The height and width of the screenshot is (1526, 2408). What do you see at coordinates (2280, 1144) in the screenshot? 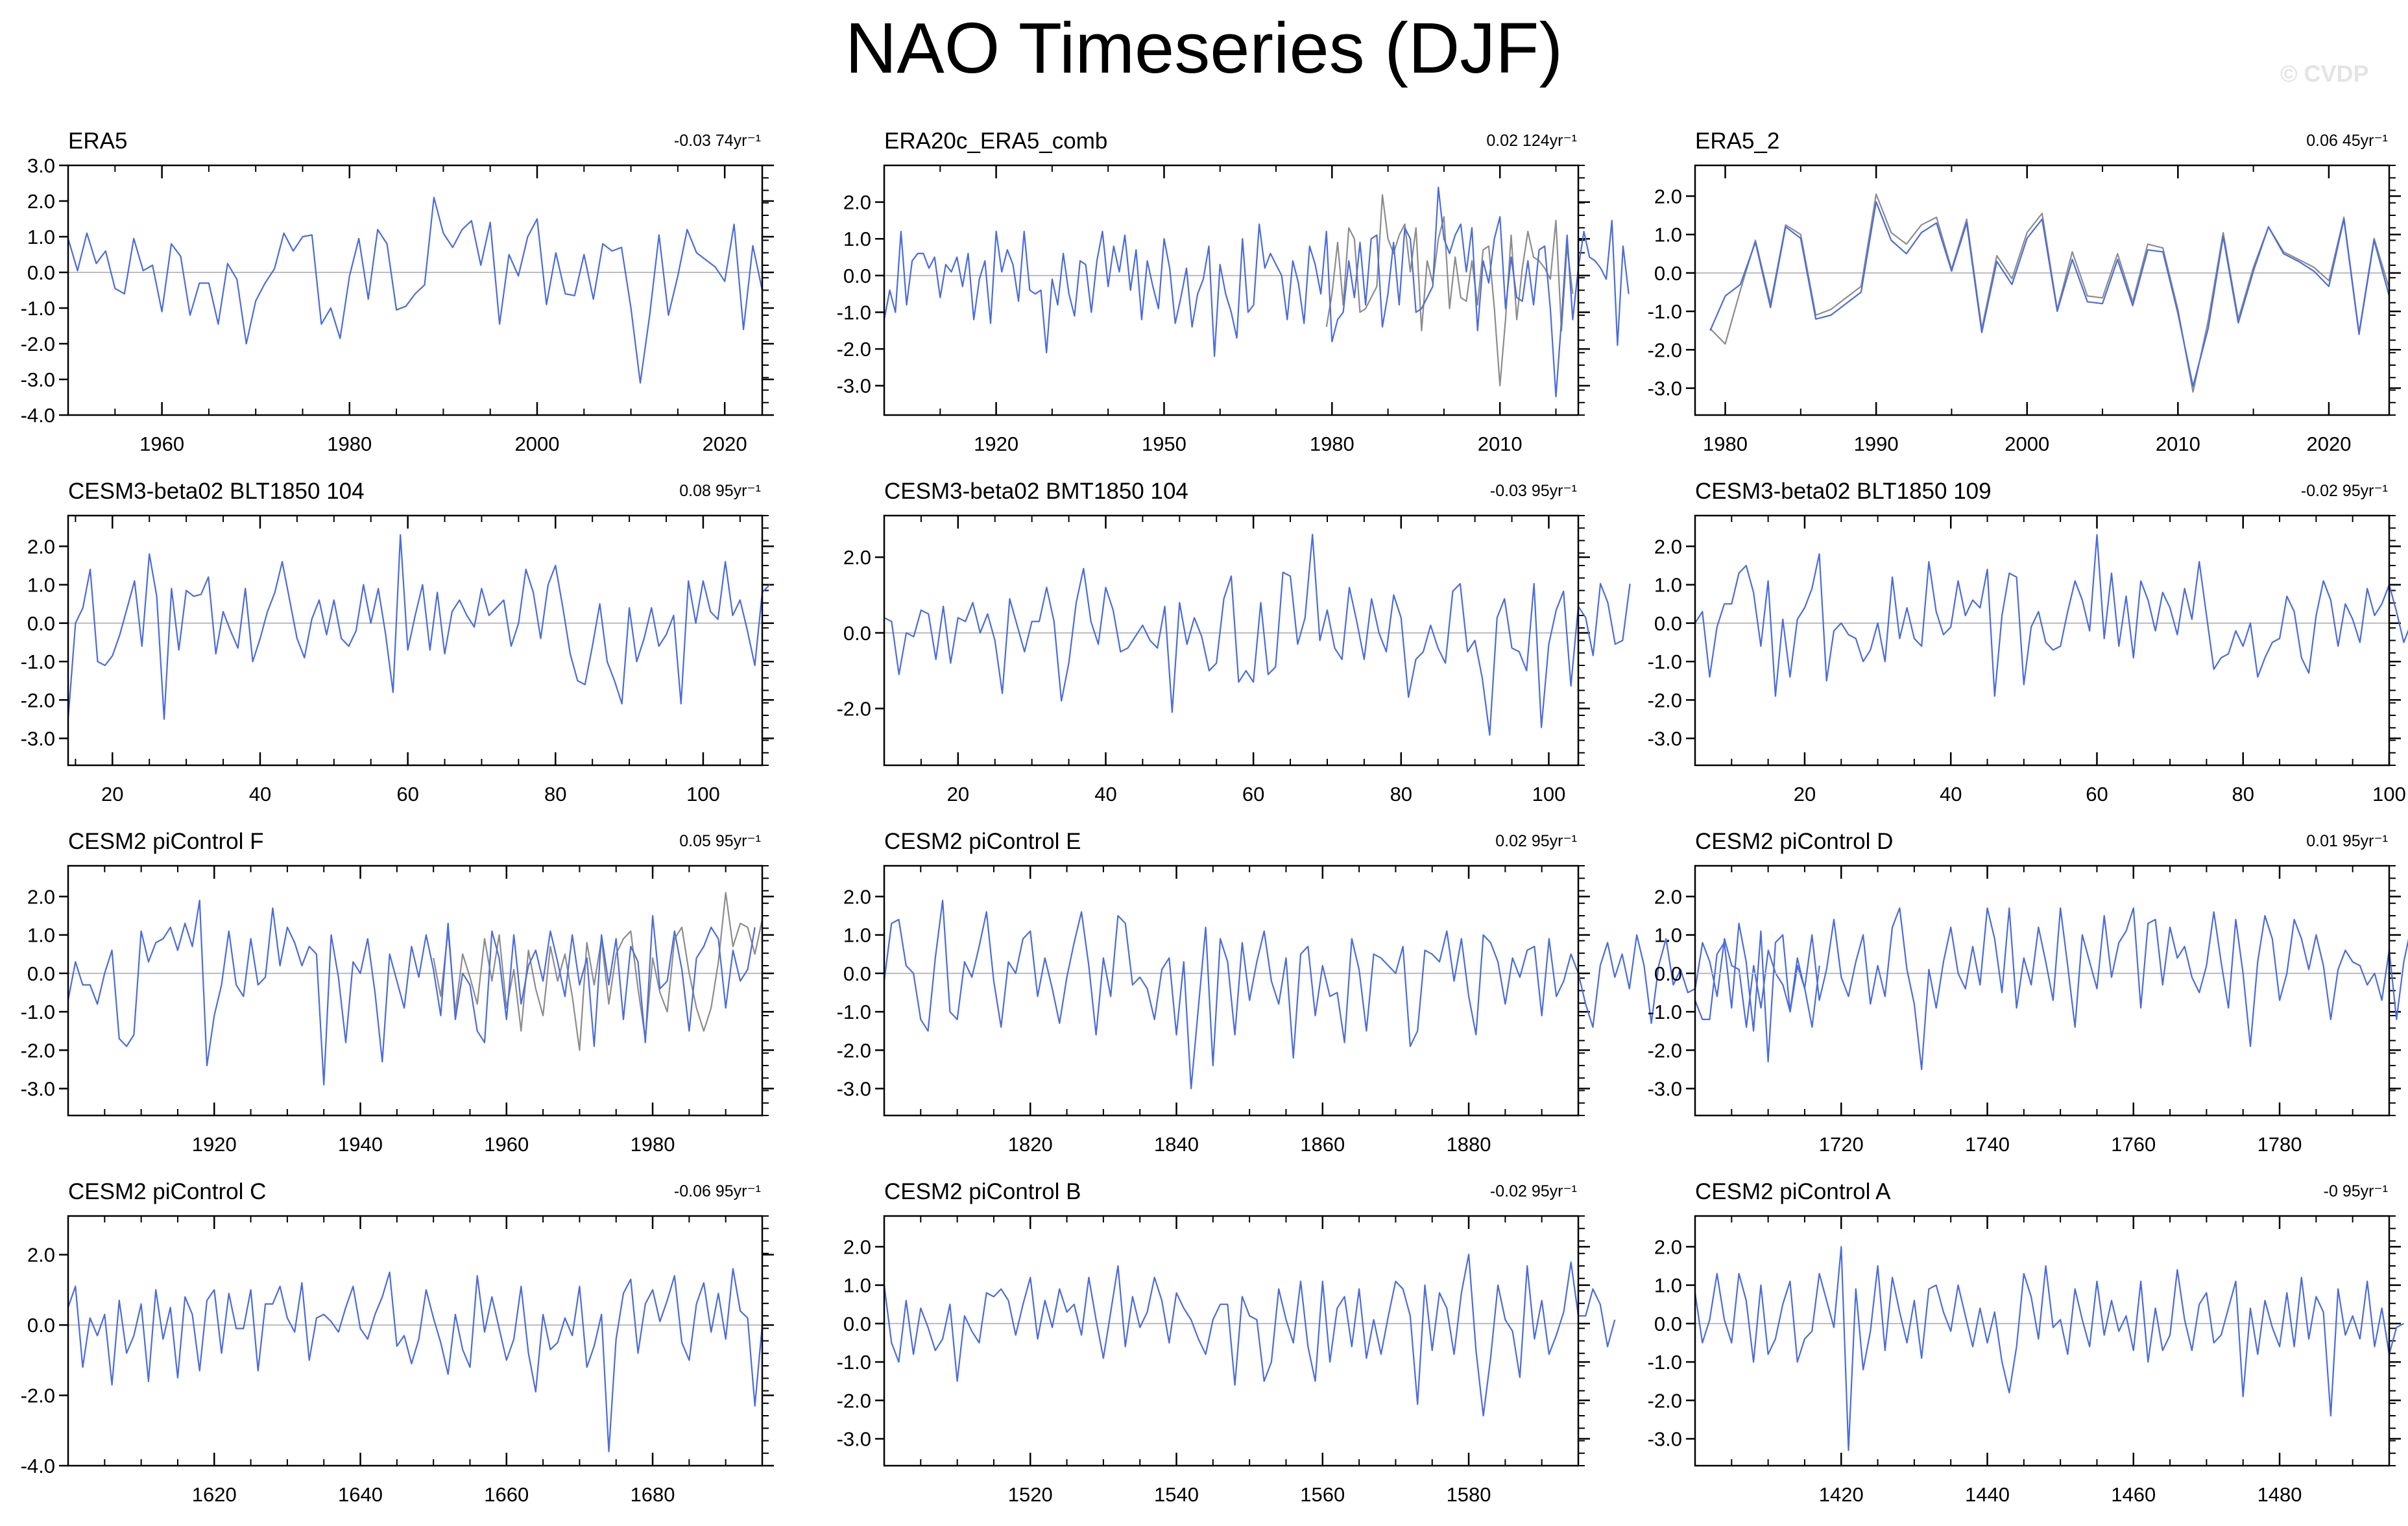
I see `x-tick-label: 1780` at bounding box center [2280, 1144].